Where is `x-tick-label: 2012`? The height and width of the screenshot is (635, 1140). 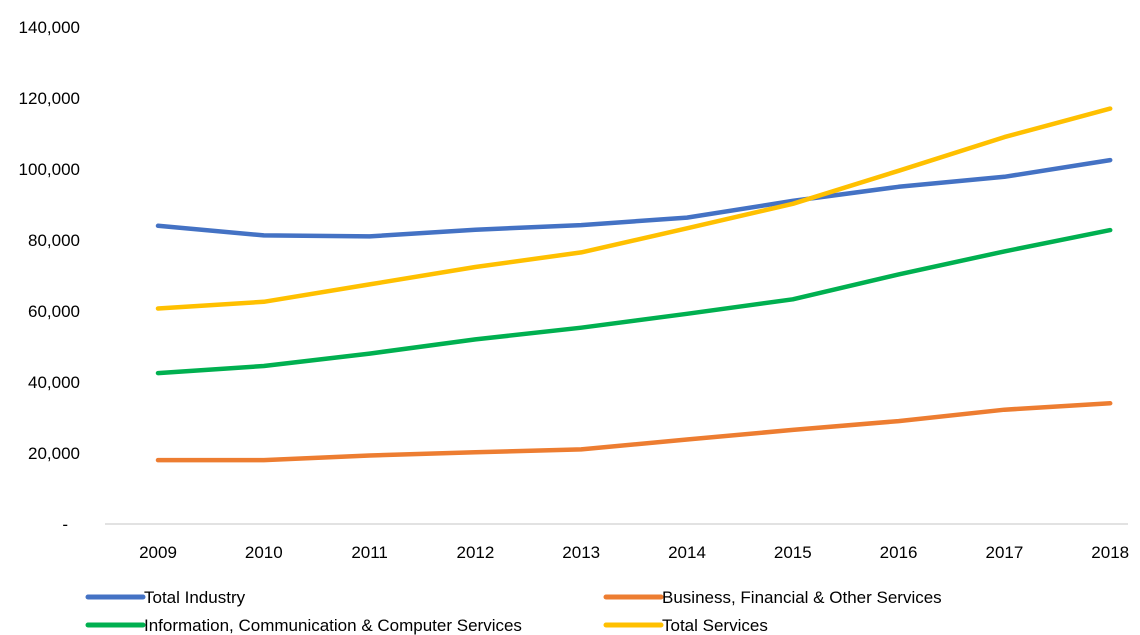 x-tick-label: 2012 is located at coordinates (475, 552).